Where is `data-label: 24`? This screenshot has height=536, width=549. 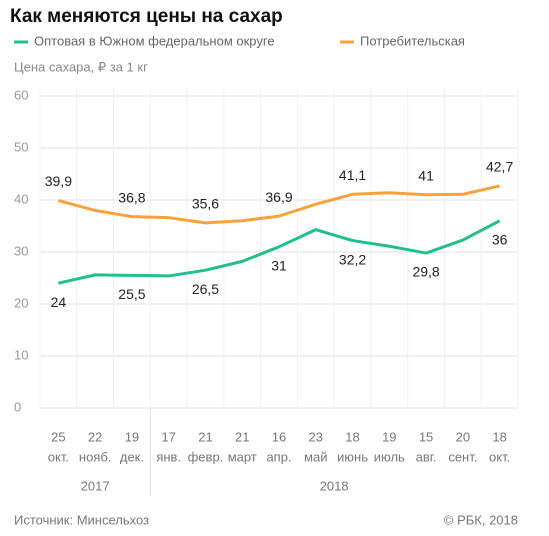 data-label: 24 is located at coordinates (59, 302).